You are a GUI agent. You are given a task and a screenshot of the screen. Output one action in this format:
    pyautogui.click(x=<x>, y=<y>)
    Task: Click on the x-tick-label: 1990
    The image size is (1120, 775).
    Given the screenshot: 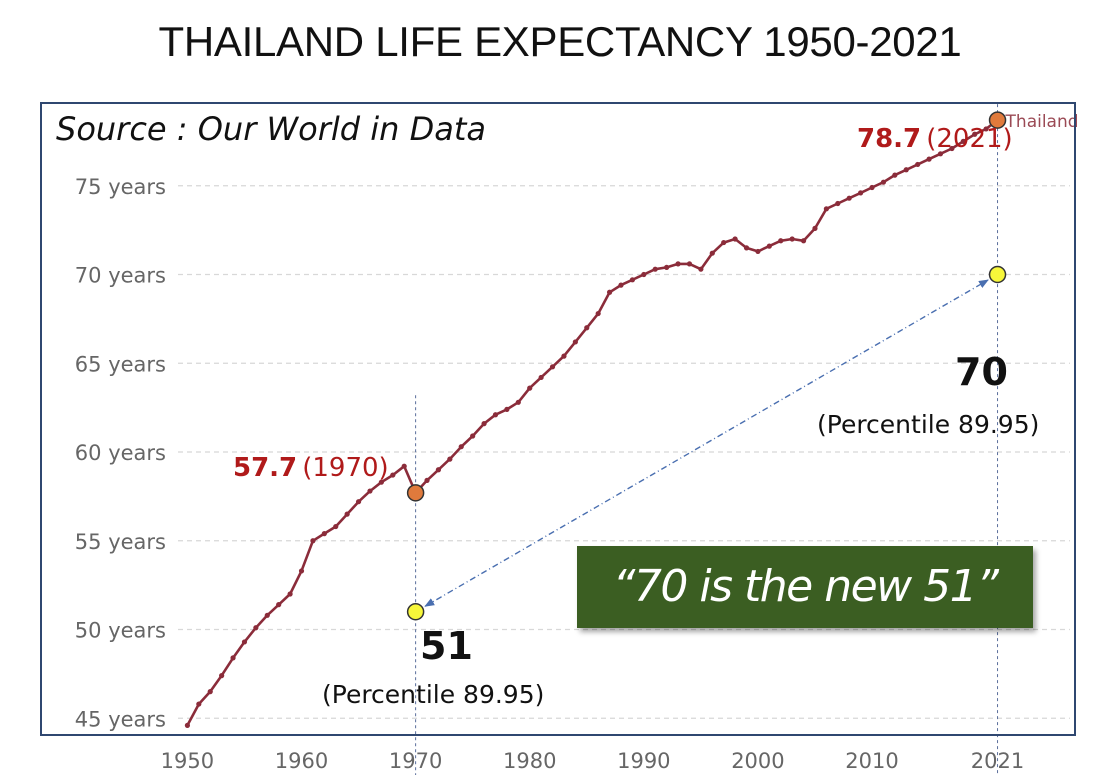 What is the action you would take?
    pyautogui.click(x=643, y=761)
    